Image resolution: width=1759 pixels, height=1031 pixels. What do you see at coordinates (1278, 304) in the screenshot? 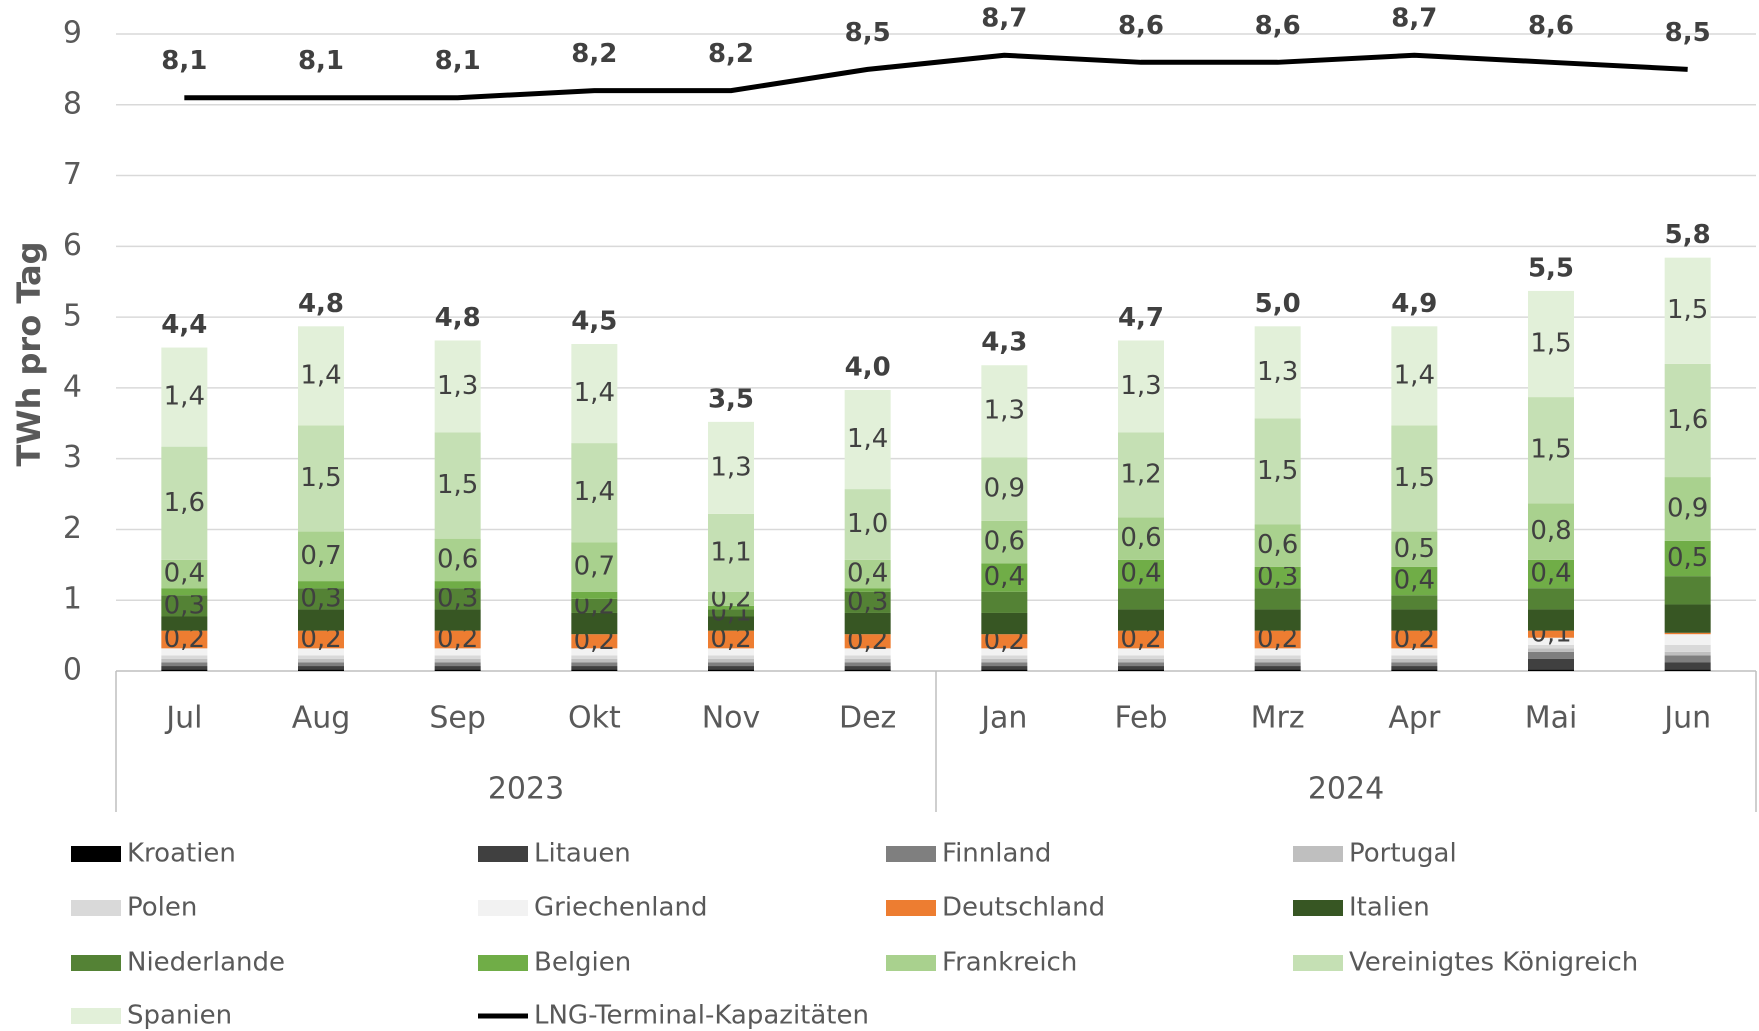
I see `total-label: 5,0` at bounding box center [1278, 304].